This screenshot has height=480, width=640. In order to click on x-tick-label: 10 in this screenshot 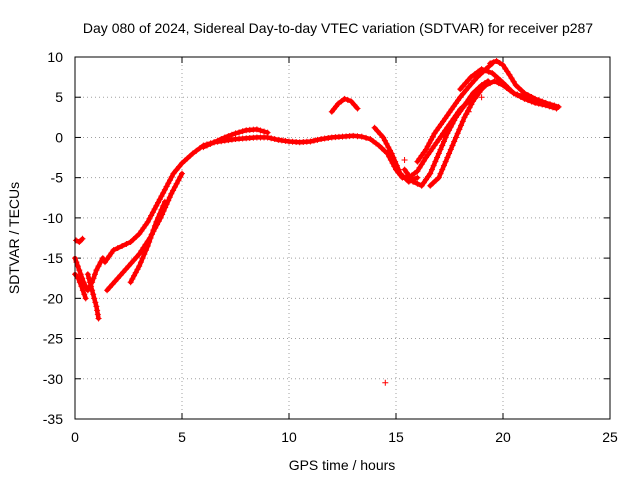, I will do `click(289, 437)`.